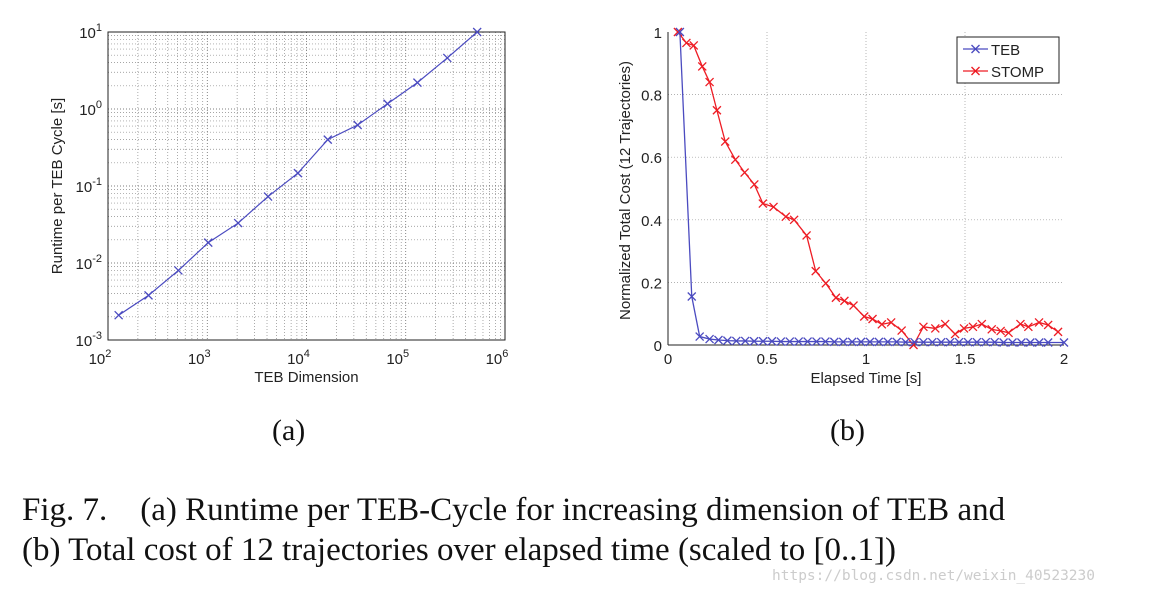  Describe the element at coordinates (965, 359) in the screenshot. I see `x-tick-label: 1.5` at that location.